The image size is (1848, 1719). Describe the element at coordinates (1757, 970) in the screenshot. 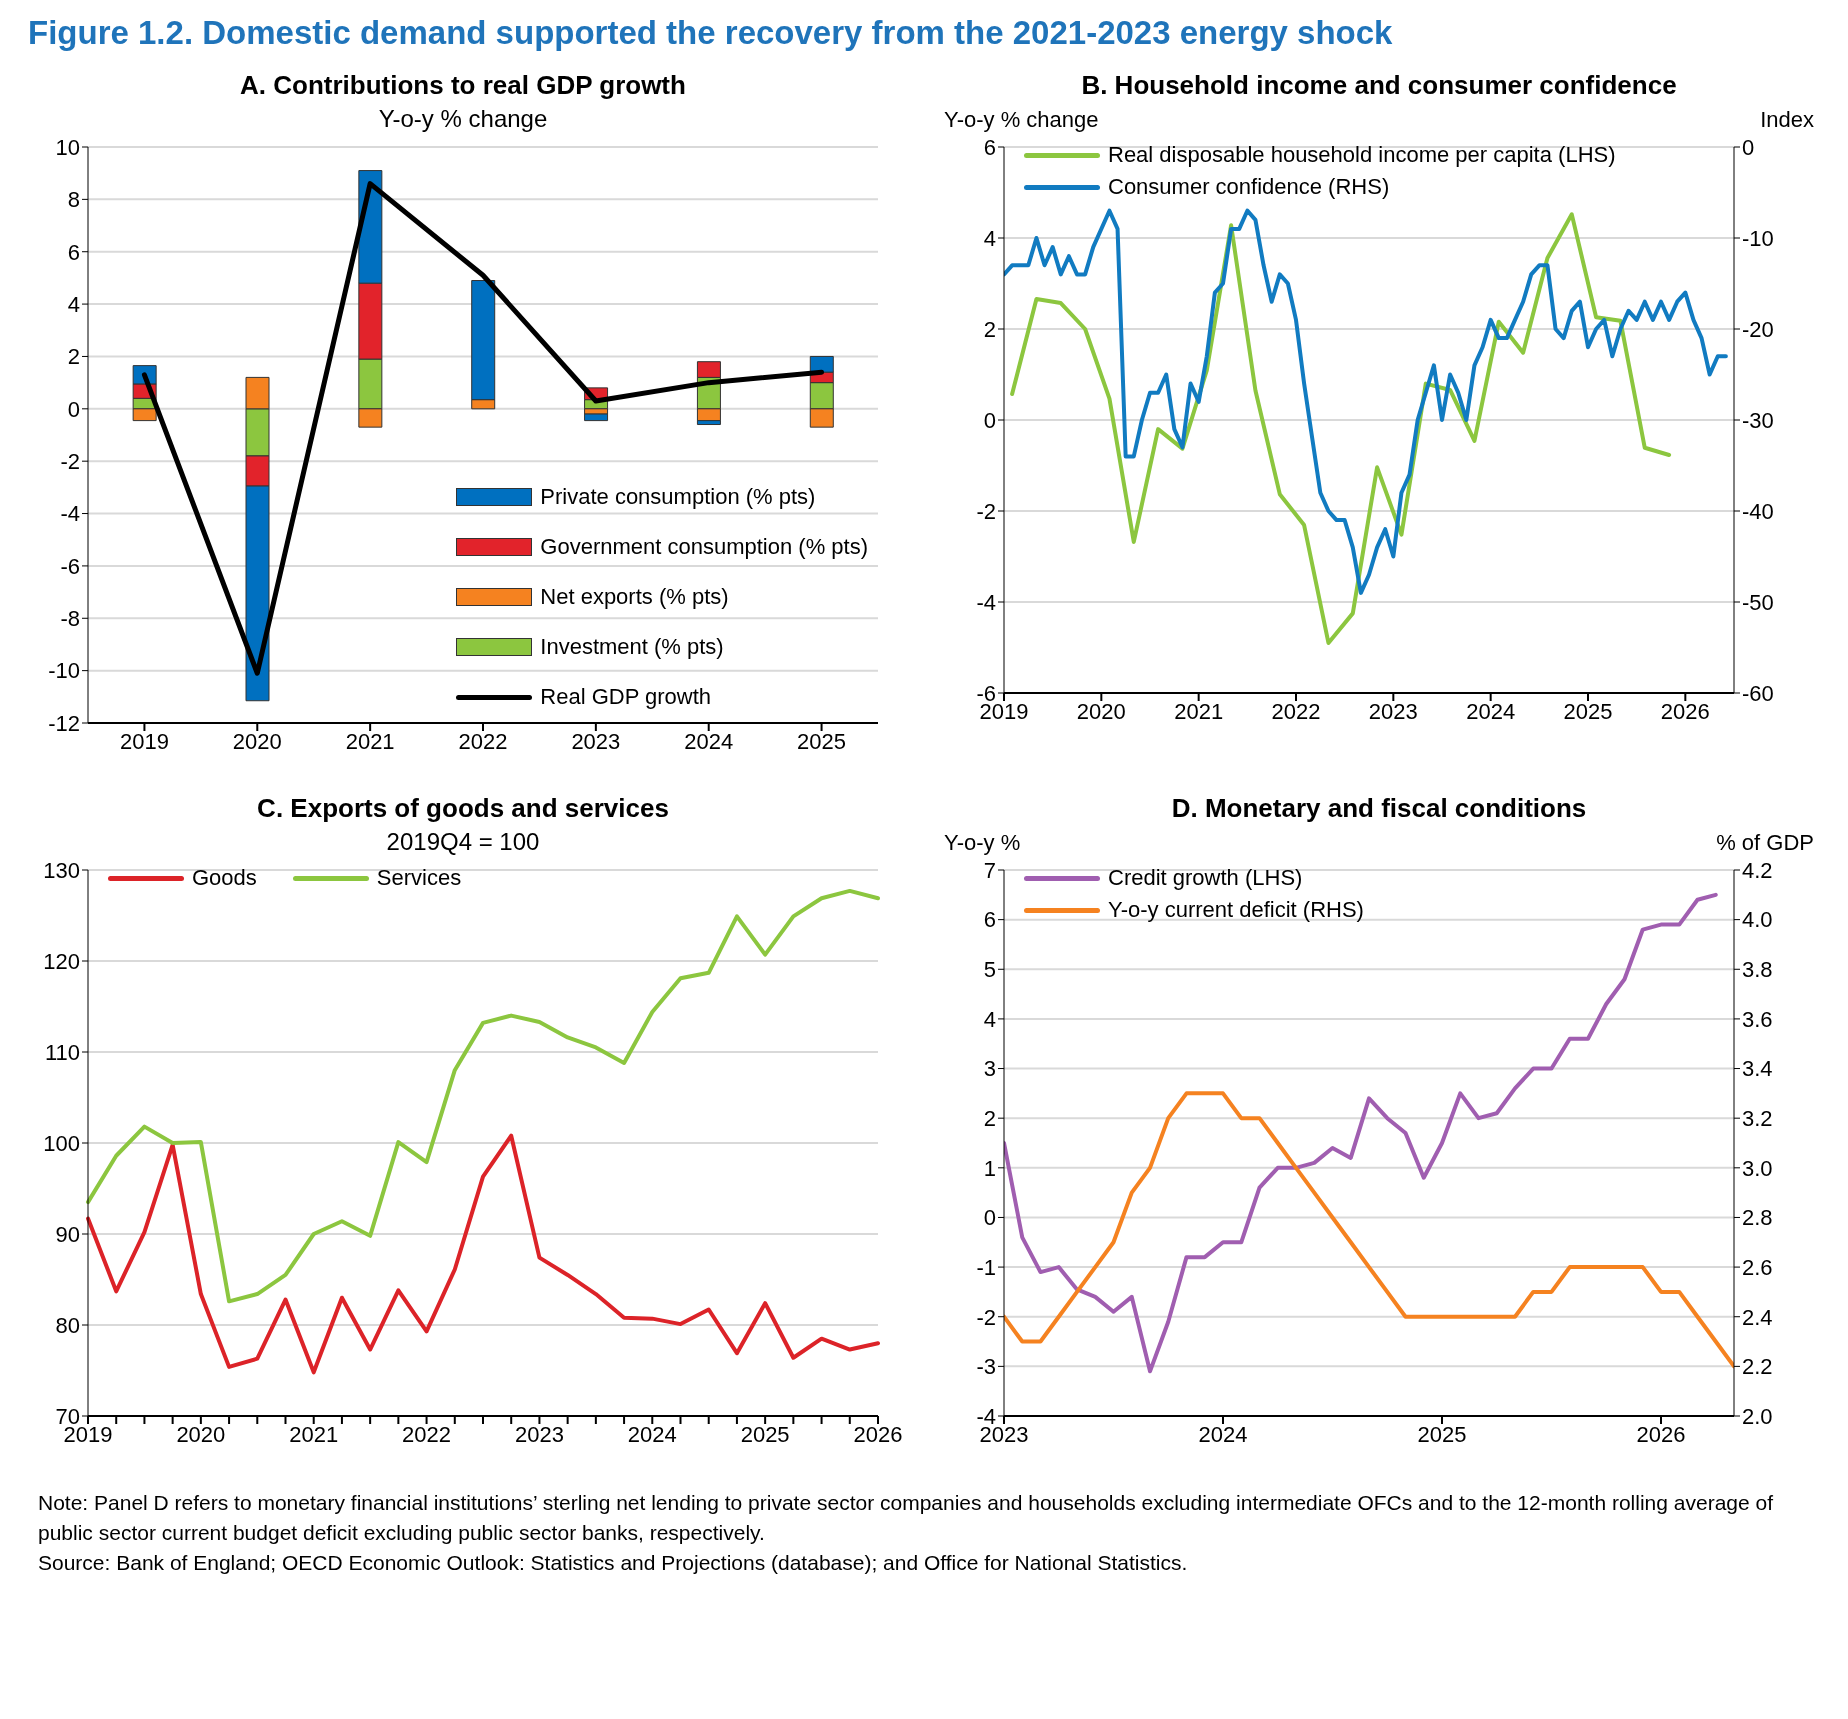

I see `y2-tick-label: 3.8` at that location.